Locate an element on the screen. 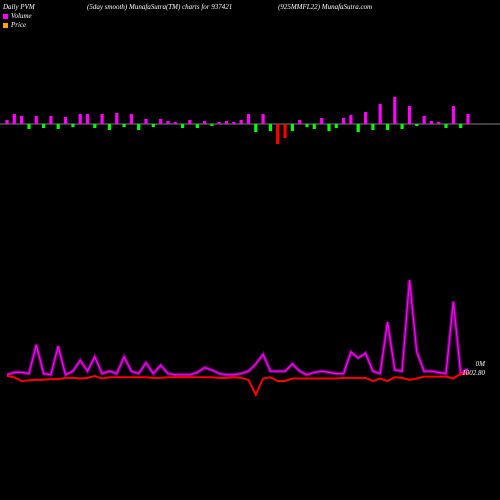  price-value-label: 1002.80 is located at coordinates (473, 373).